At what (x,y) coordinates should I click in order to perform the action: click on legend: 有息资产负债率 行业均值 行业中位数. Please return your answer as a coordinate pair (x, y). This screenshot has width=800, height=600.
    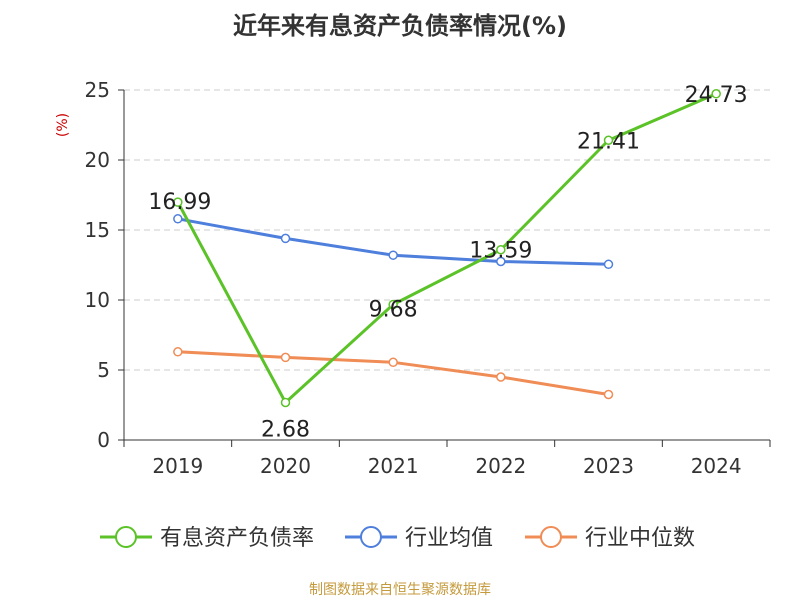
    Looking at the image, I should click on (397, 538).